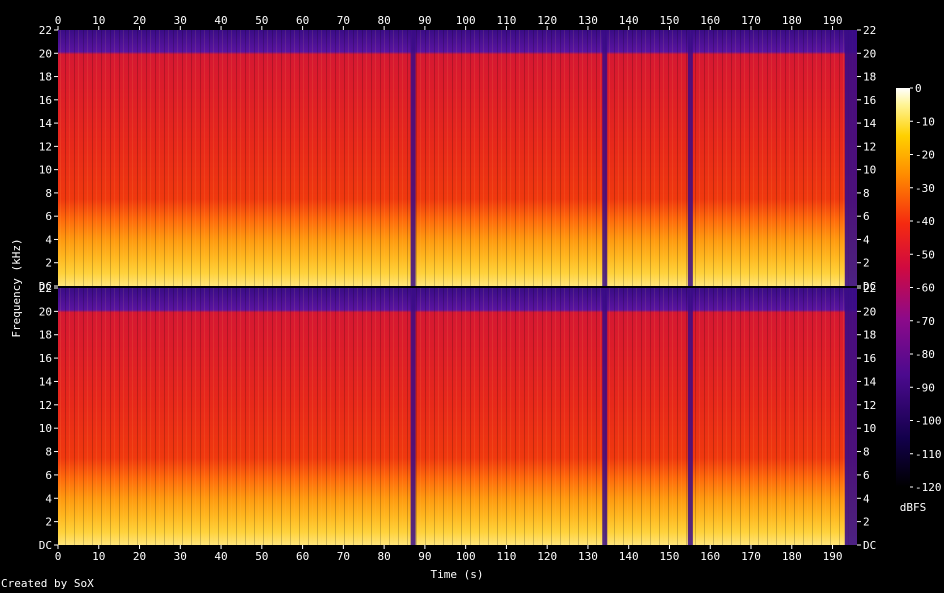  I want to click on colorbar-tick-label: -40, so click(925, 221).